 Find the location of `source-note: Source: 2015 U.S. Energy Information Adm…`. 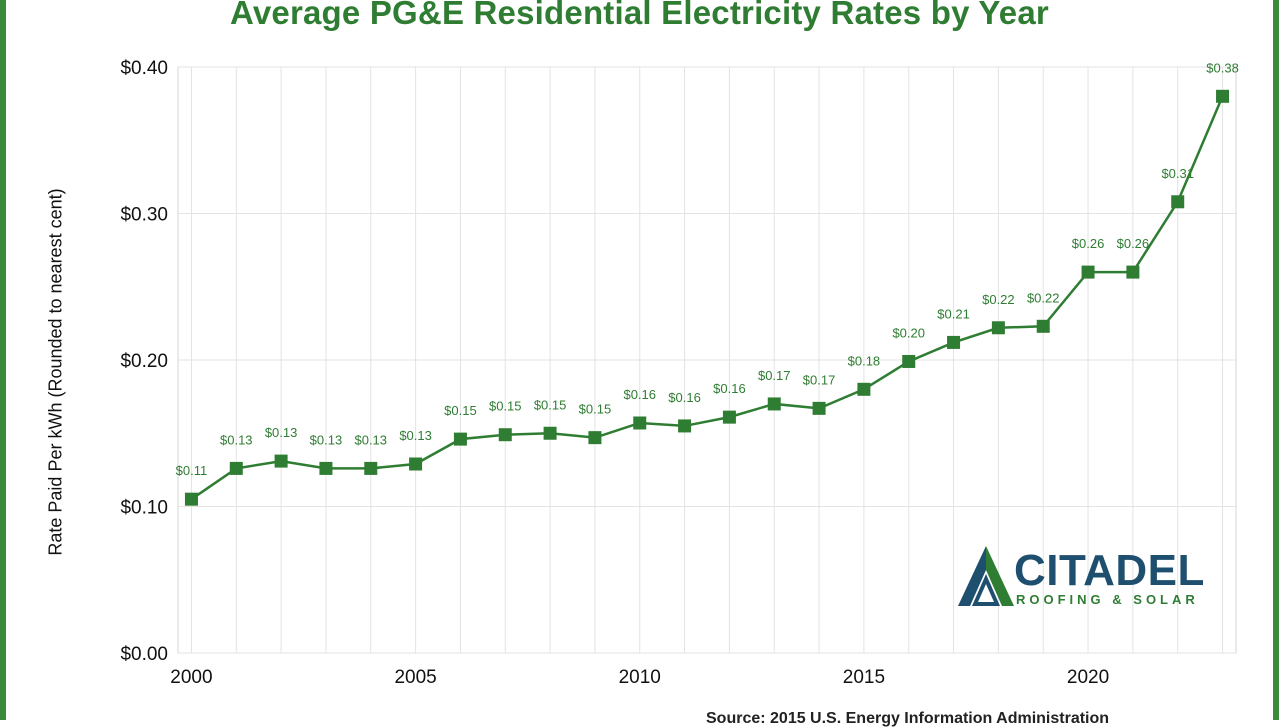

source-note: Source: 2015 U.S. Energy Information Adm… is located at coordinates (908, 718).